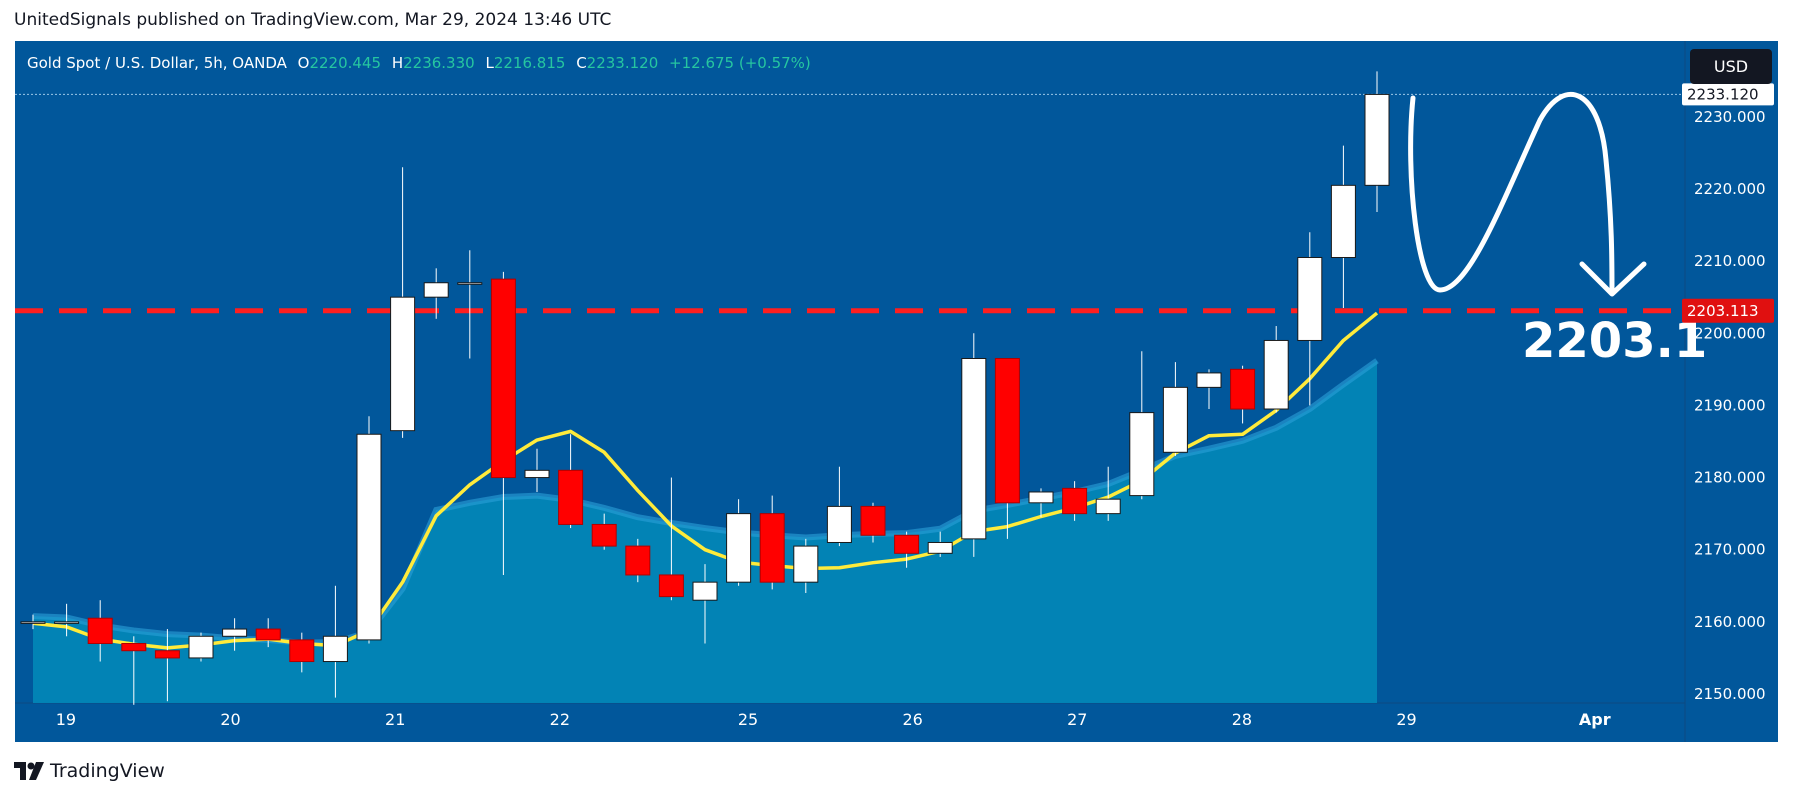 Image resolution: width=1793 pixels, height=798 pixels. I want to click on time-axis-tick: 20, so click(230, 719).